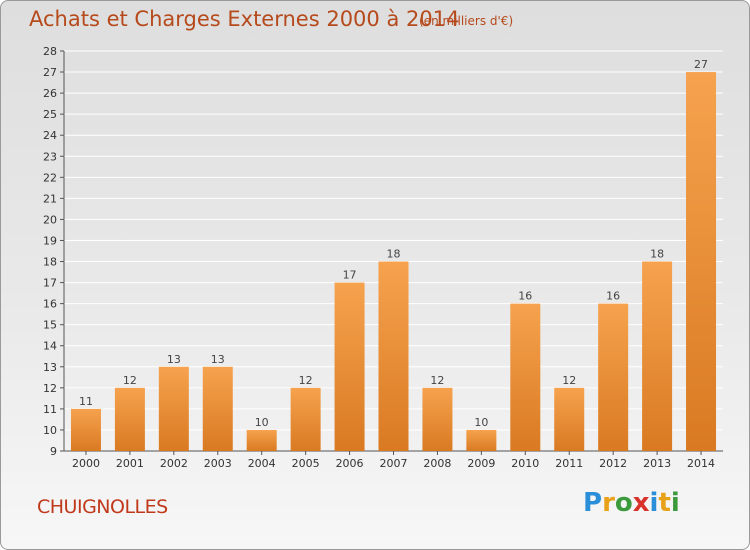 Image resolution: width=750 pixels, height=550 pixels. I want to click on x-tick-label: 2003, so click(218, 463).